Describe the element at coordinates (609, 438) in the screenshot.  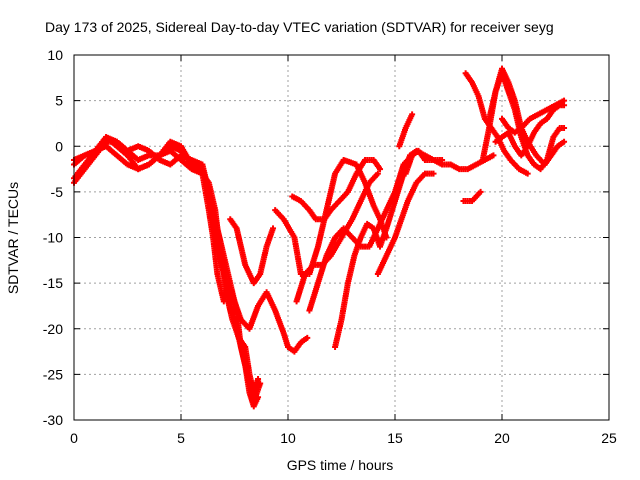
I see `x-tick-label: 25` at that location.